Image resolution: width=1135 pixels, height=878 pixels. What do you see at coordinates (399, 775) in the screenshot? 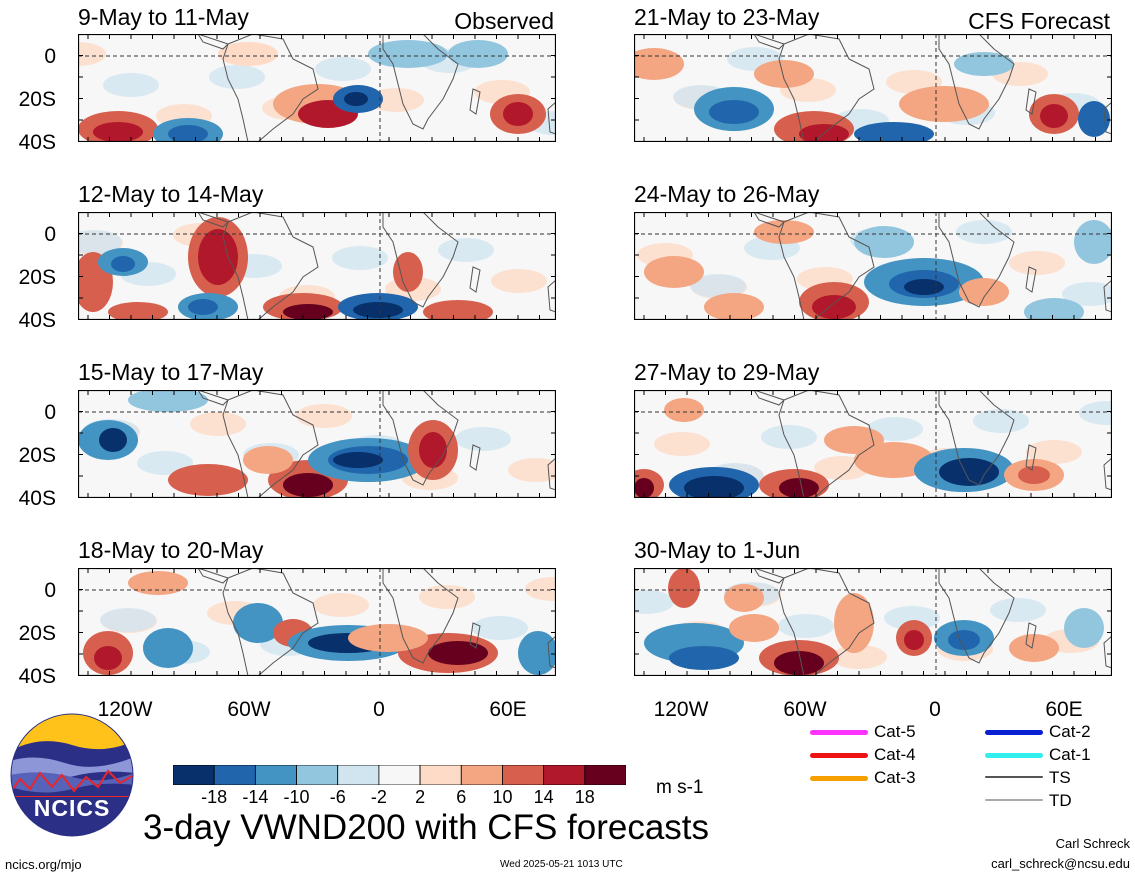
I see `colorbar` at bounding box center [399, 775].